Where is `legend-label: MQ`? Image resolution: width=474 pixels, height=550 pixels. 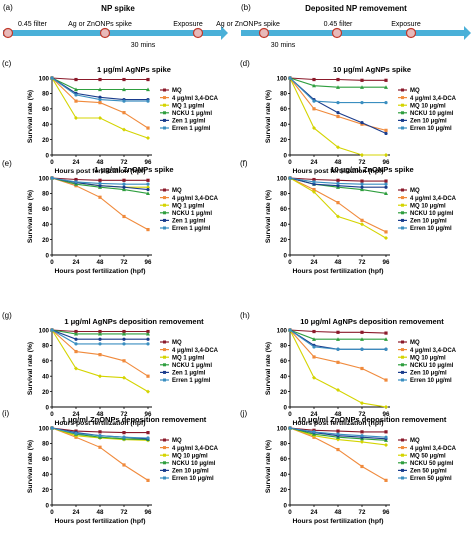
legend-label: MQ is located at coordinates (177, 441).